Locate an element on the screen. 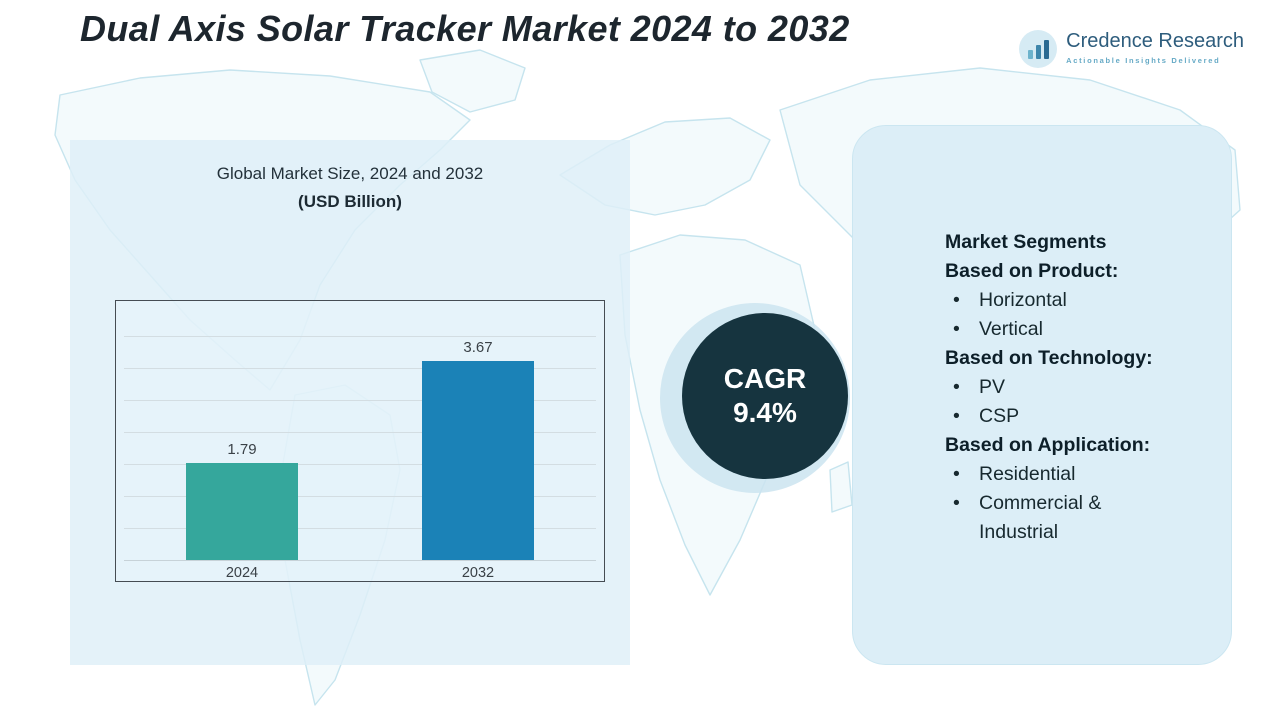 Image resolution: width=1280 pixels, height=720 pixels. bar-2032 is located at coordinates (478, 460).